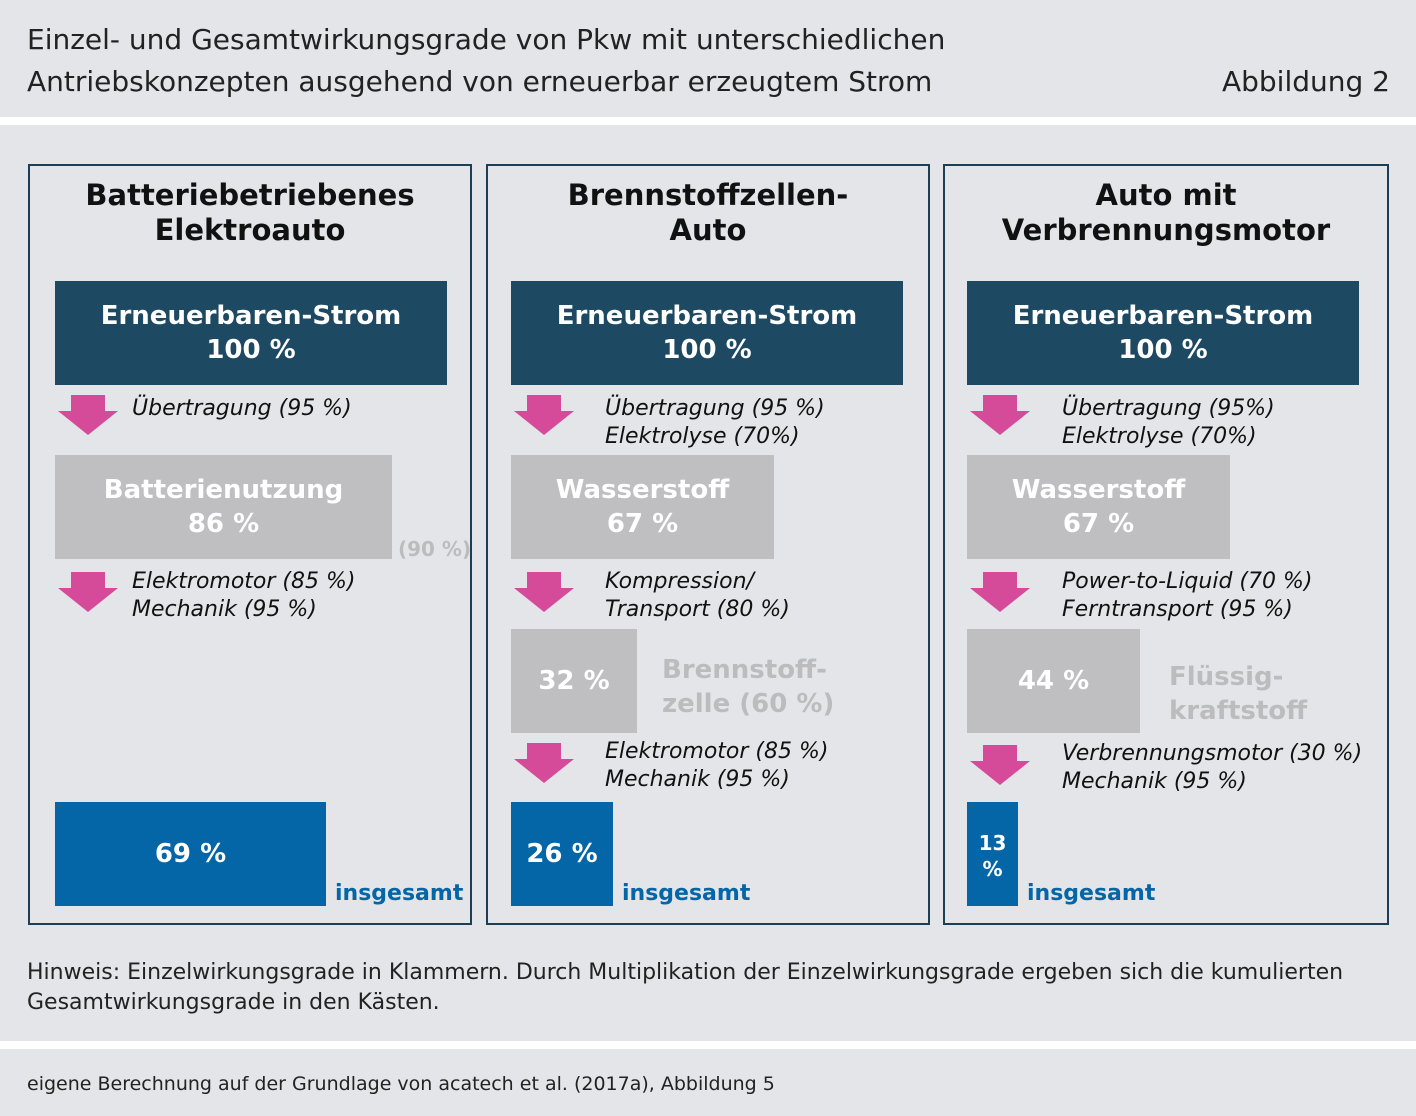 This screenshot has height=1116, width=1416. I want to click on fuel-cell-box: 32 %, so click(574, 681).